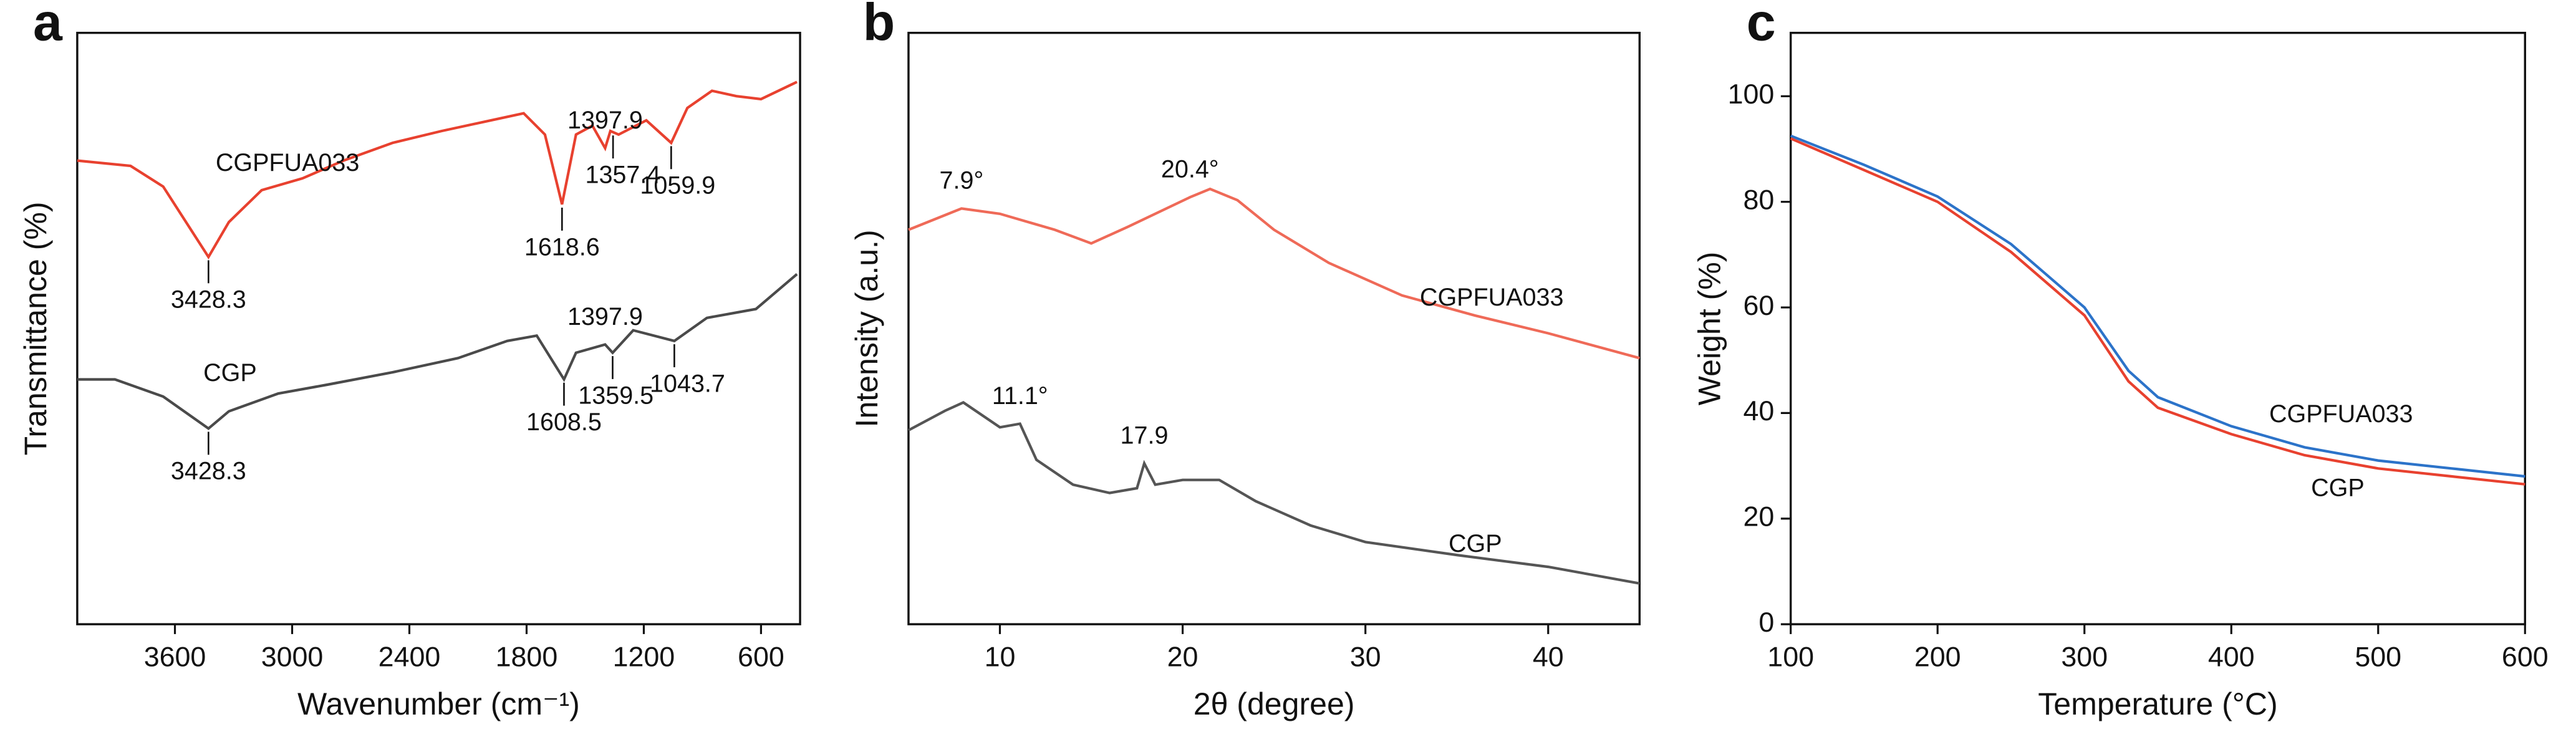 The image size is (2576, 742). Describe the element at coordinates (616, 396) in the screenshot. I see `peak-label: 1359.5` at that location.